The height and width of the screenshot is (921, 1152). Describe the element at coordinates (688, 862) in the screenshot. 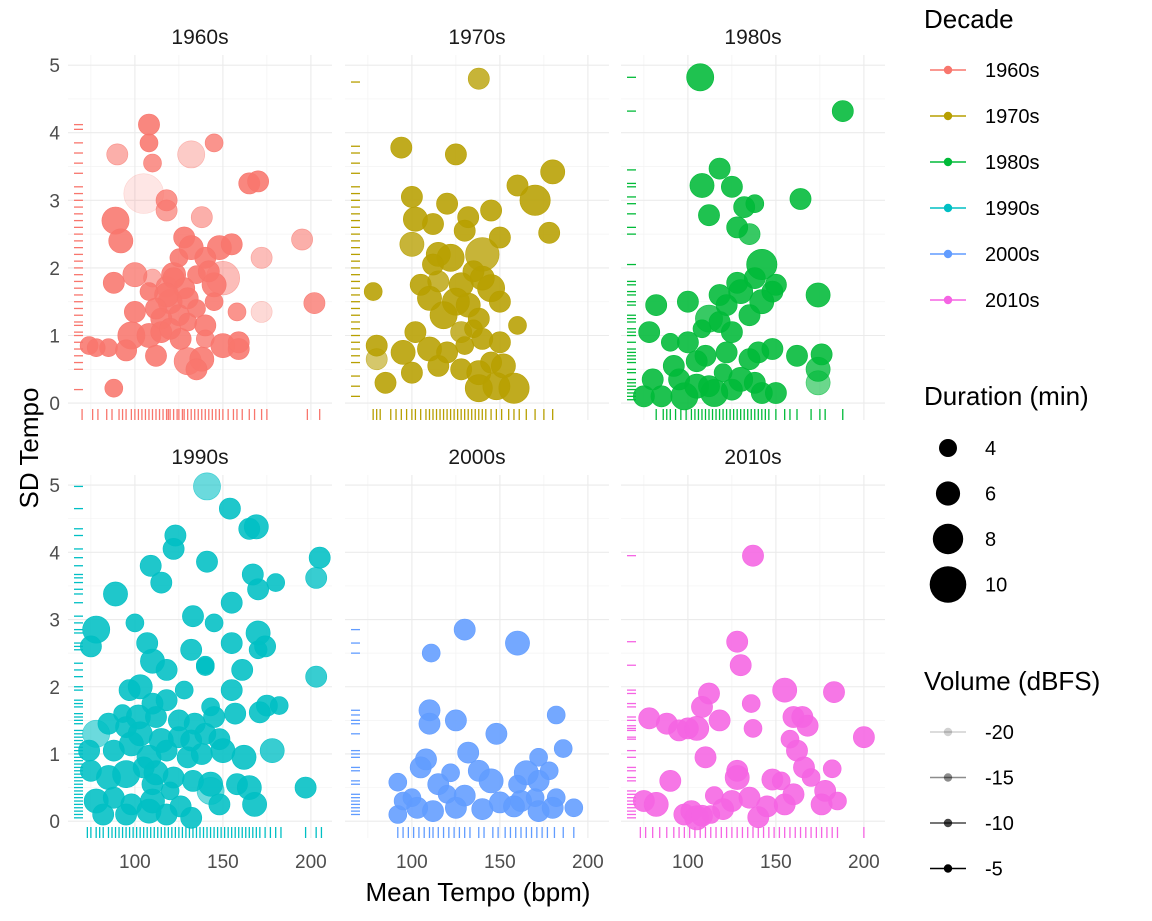

I see `x-tick-label: 100` at that location.